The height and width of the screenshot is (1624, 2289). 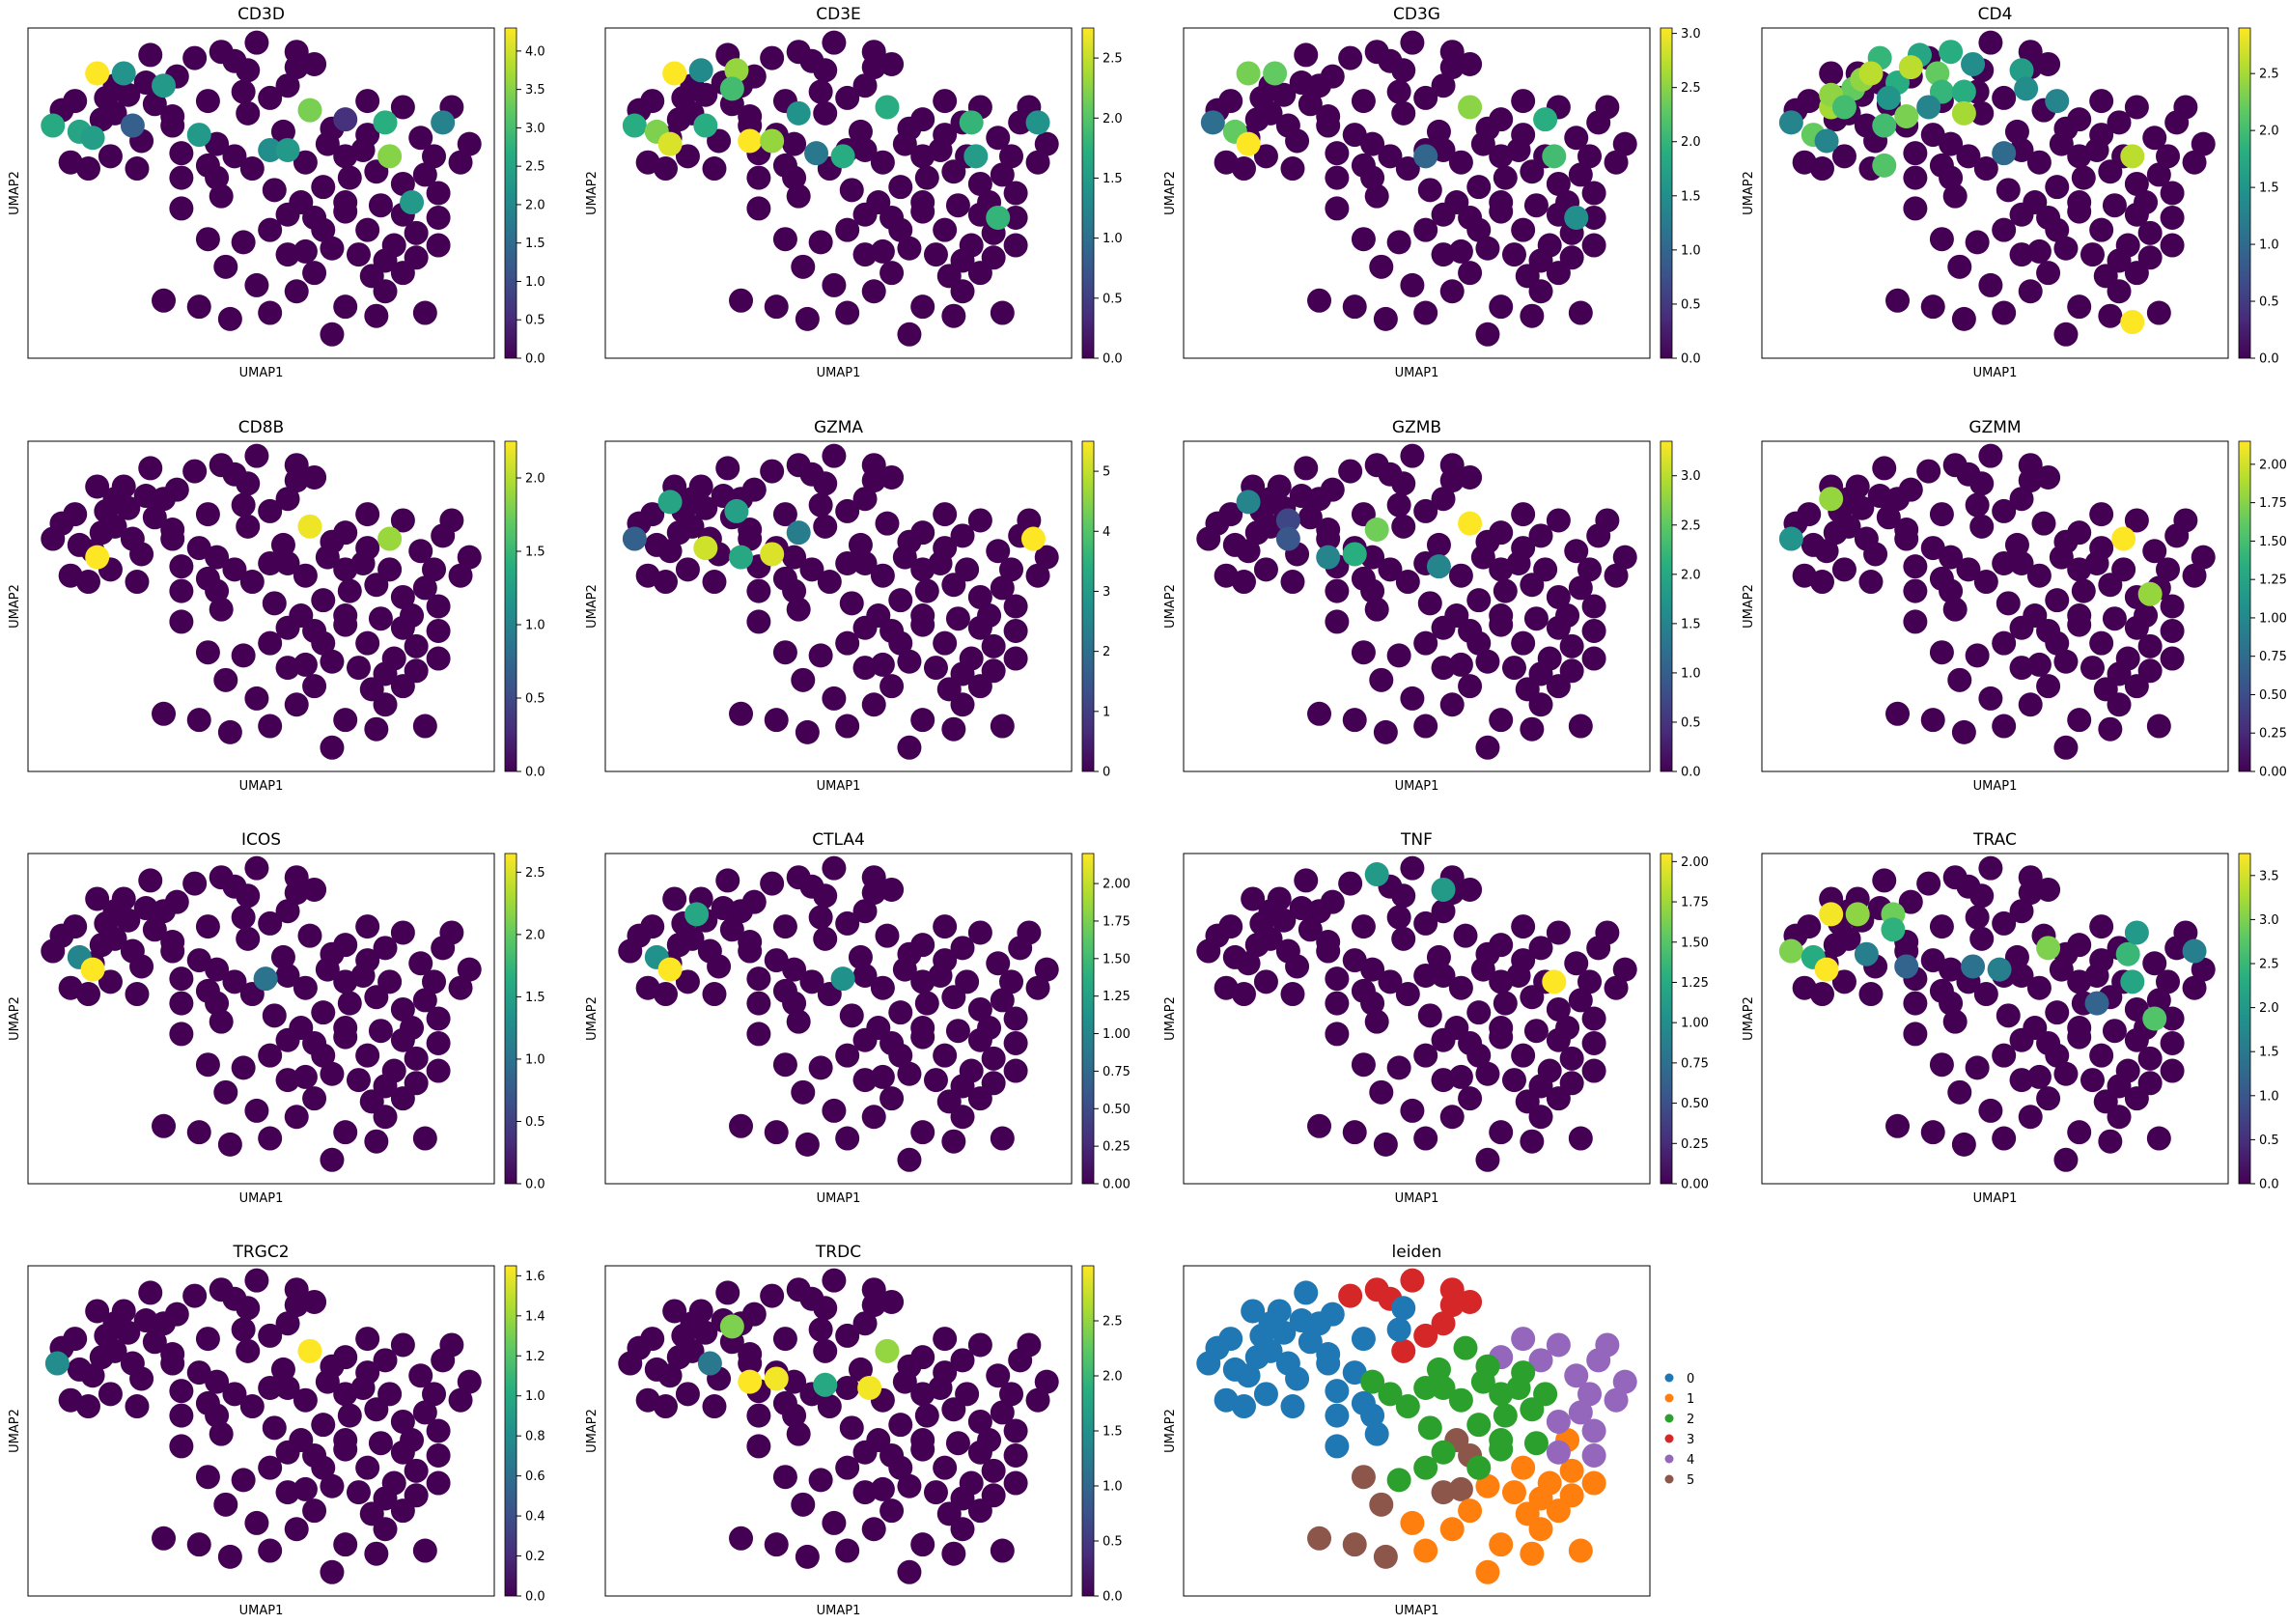 What do you see at coordinates (592, 1431) in the screenshot?
I see `y-axis-label: UMAP2` at bounding box center [592, 1431].